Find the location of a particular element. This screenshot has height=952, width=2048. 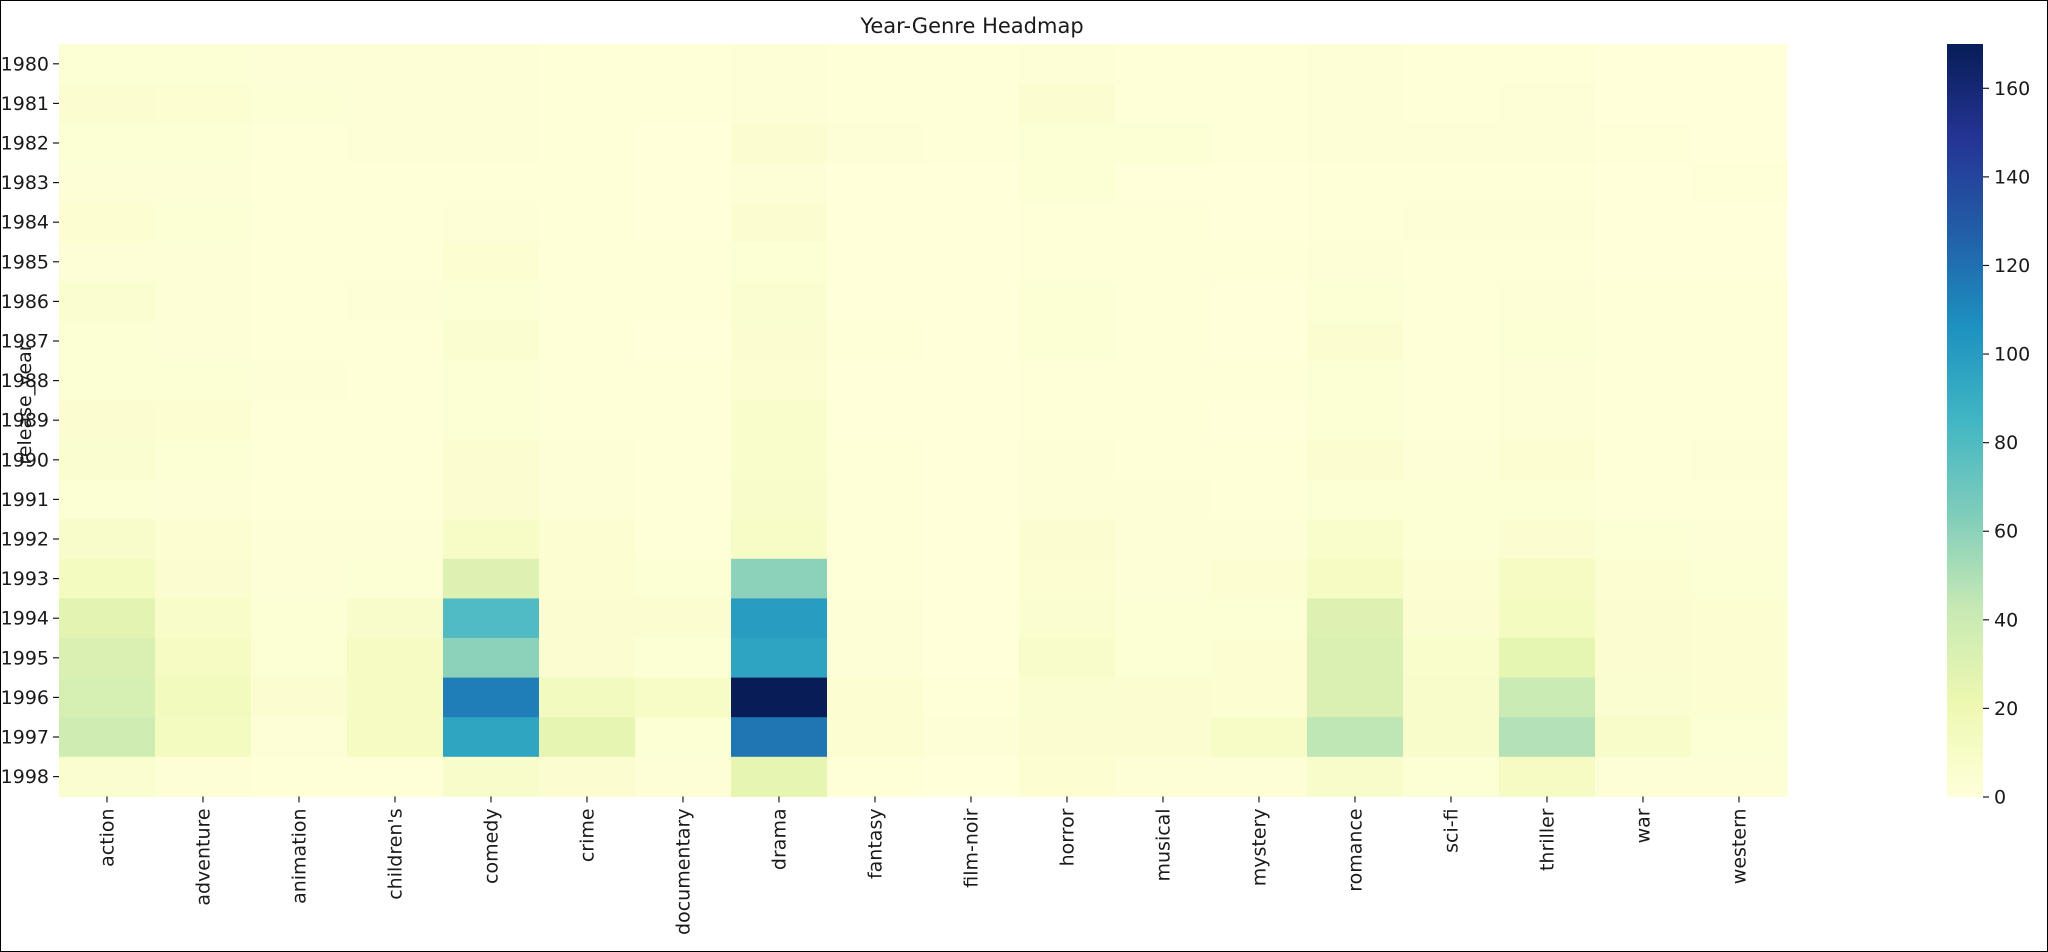

y-tick-label: 1982 is located at coordinates (25, 144).